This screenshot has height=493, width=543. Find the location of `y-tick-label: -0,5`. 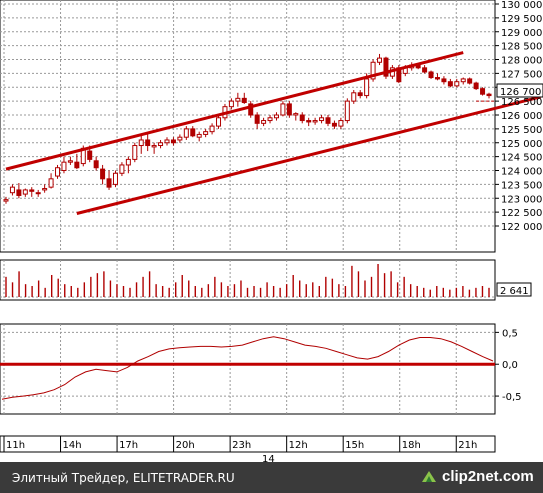

y-tick-label: -0,5 is located at coordinates (512, 397).